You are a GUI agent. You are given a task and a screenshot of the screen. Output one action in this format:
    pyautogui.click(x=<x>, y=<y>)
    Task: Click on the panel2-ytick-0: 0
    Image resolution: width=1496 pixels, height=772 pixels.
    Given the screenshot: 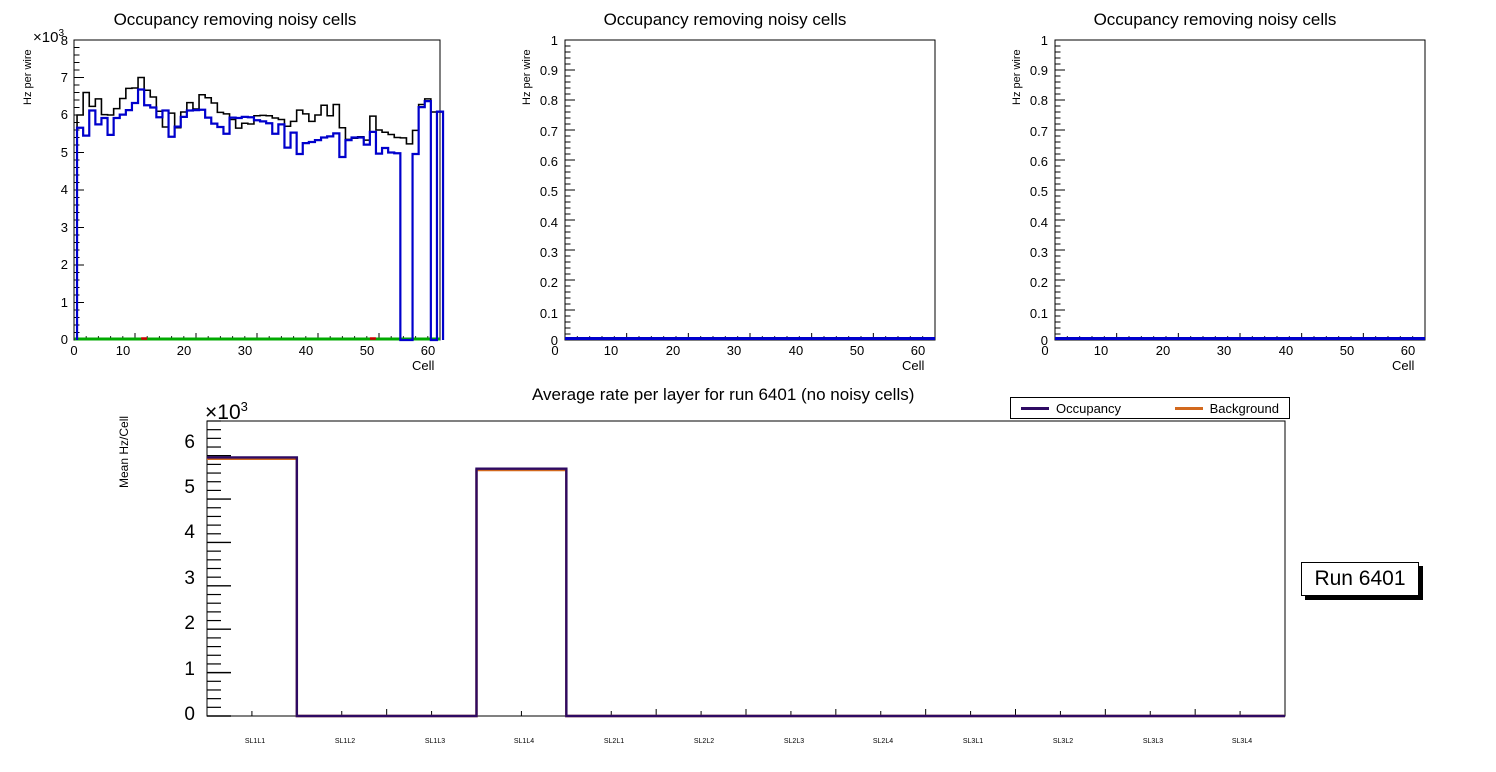 What is the action you would take?
    pyautogui.click(x=554, y=340)
    